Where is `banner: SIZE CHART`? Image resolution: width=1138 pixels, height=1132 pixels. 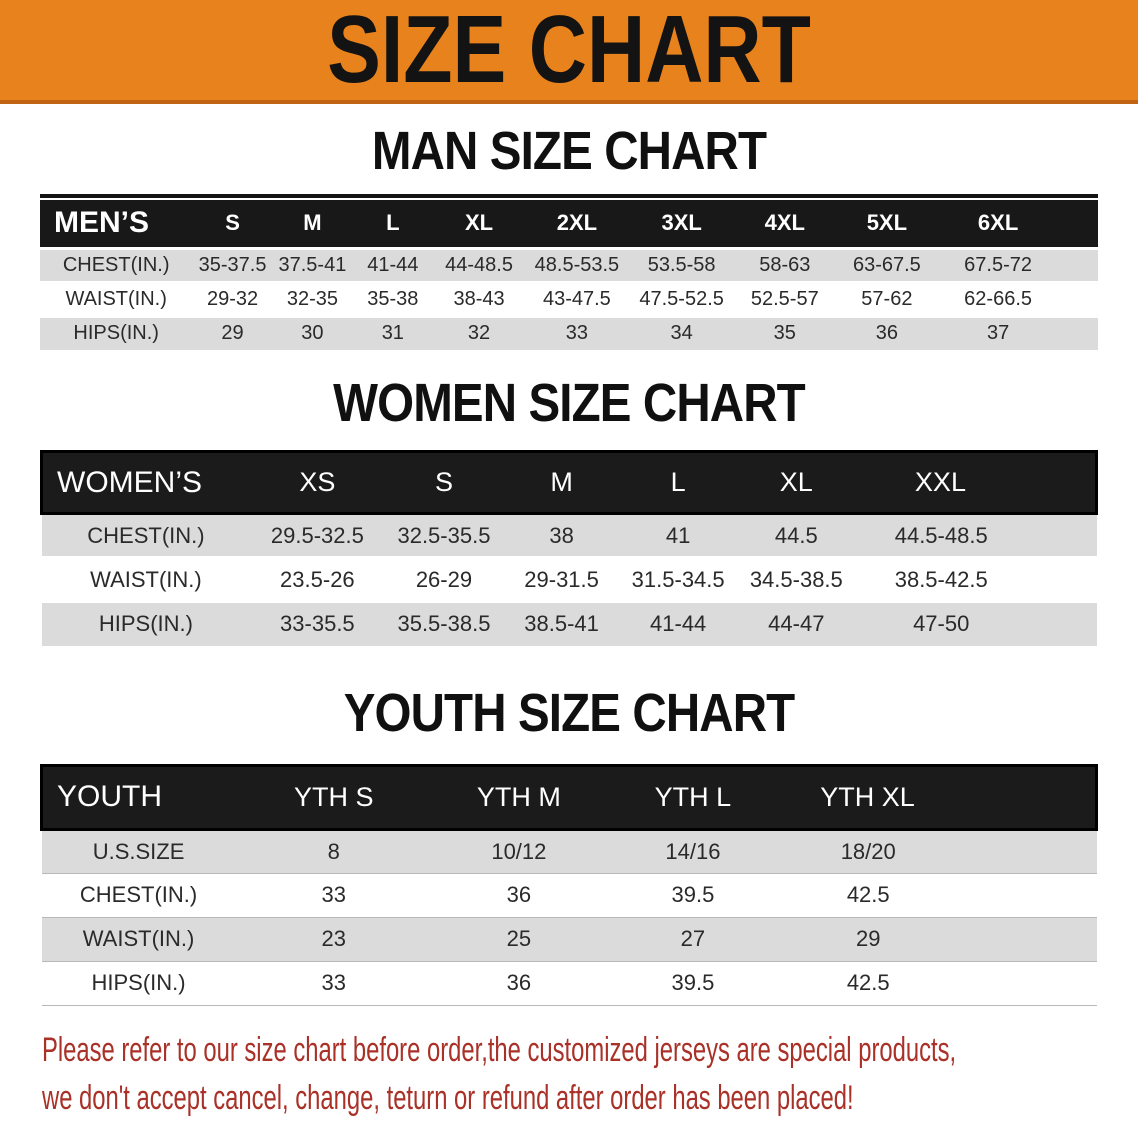 banner: SIZE CHART is located at coordinates (569, 52).